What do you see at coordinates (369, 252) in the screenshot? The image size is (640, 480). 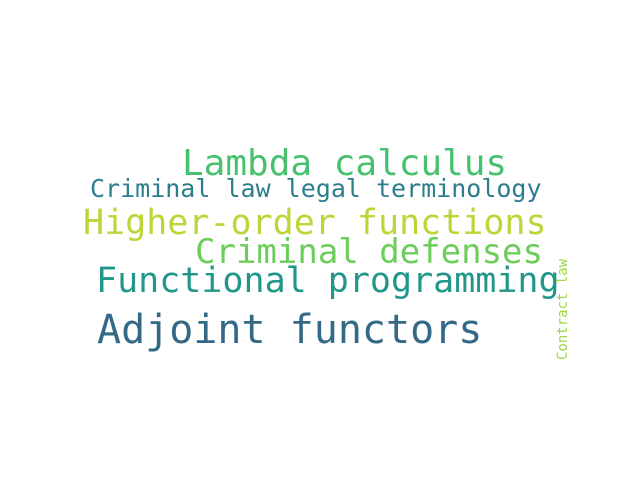 I see `word-criminal-defenses: Criminal defenses` at bounding box center [369, 252].